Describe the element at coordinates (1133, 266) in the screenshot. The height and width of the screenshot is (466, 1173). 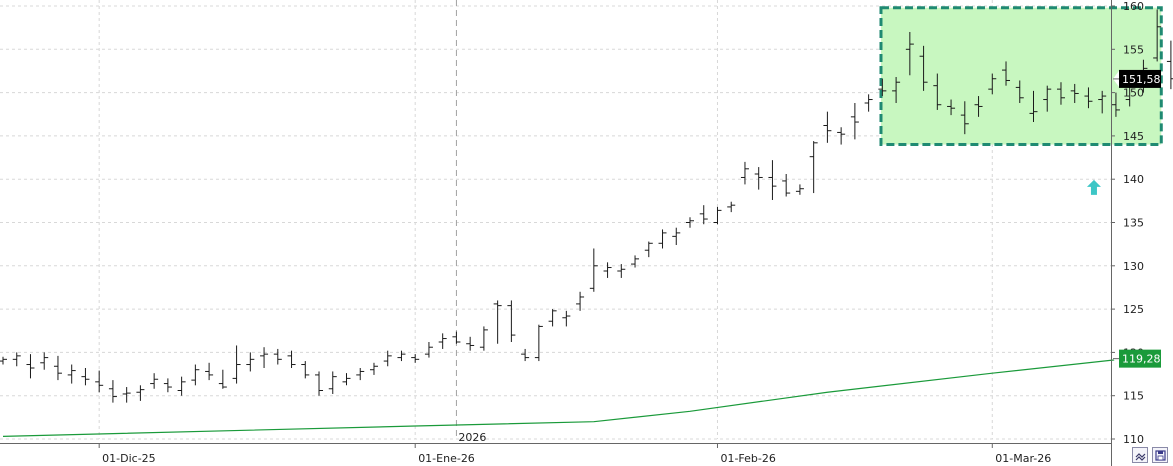
I see `y-tick-label: 130` at that location.